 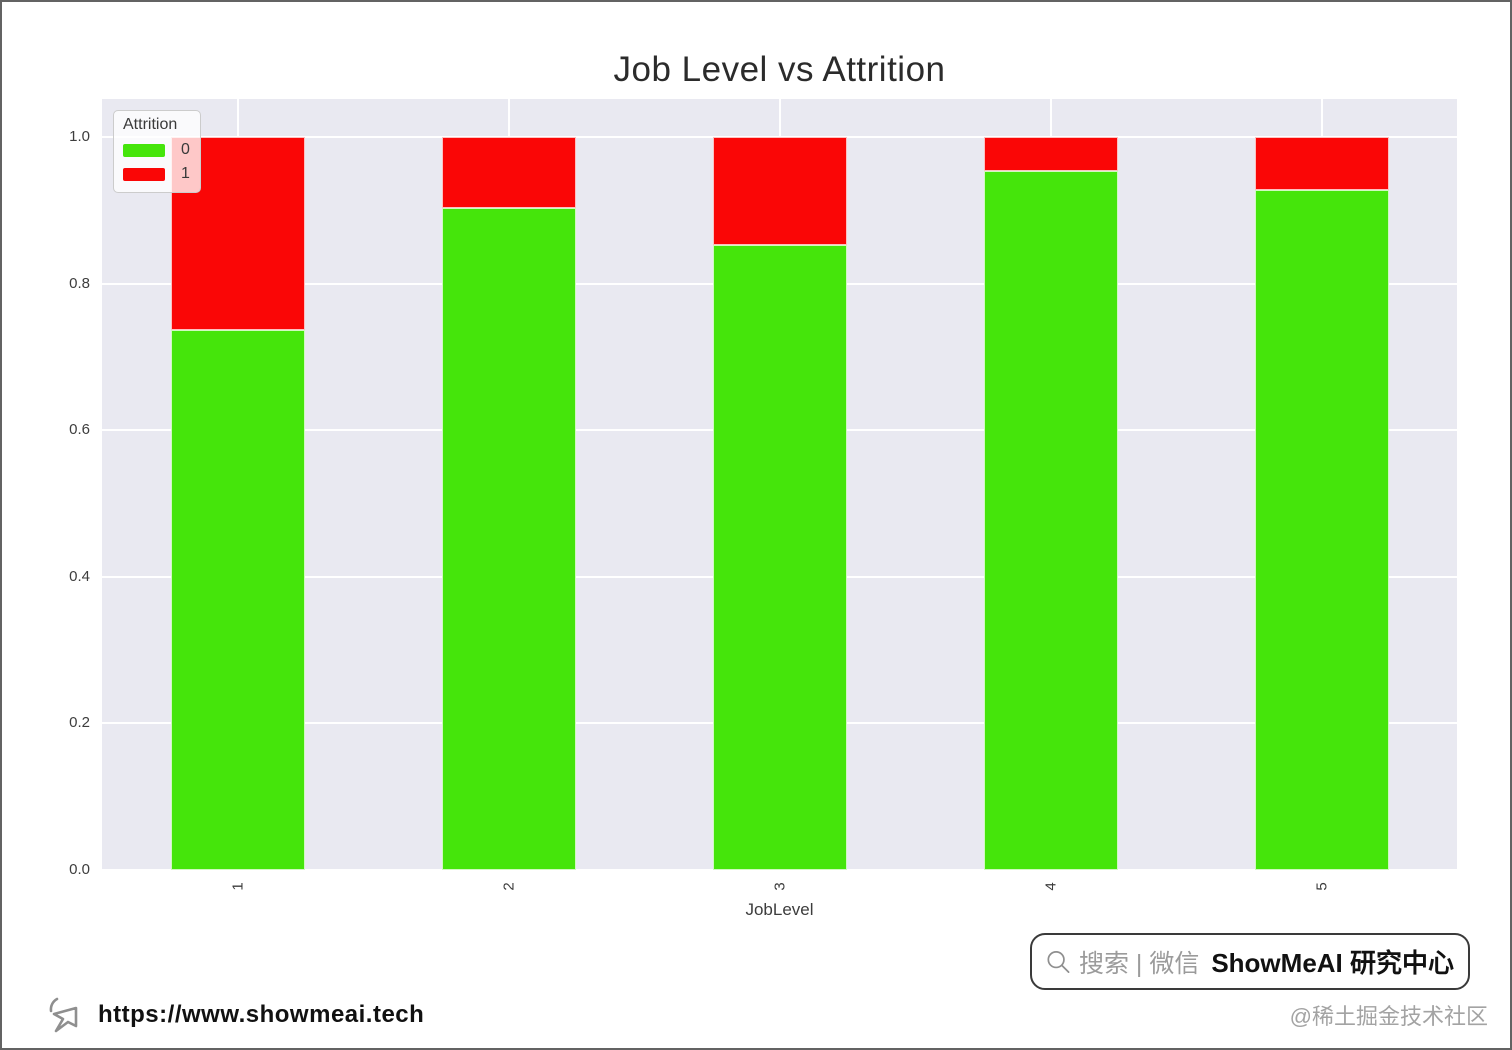 I want to click on search-icon, so click(x=1058, y=961).